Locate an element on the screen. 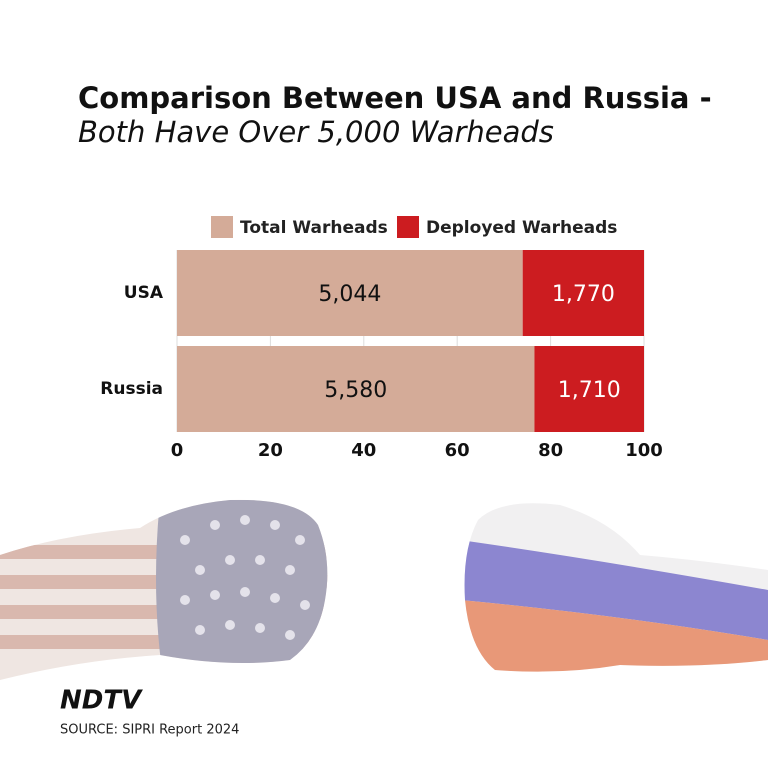  x-tick-label: 60 is located at coordinates (457, 450).